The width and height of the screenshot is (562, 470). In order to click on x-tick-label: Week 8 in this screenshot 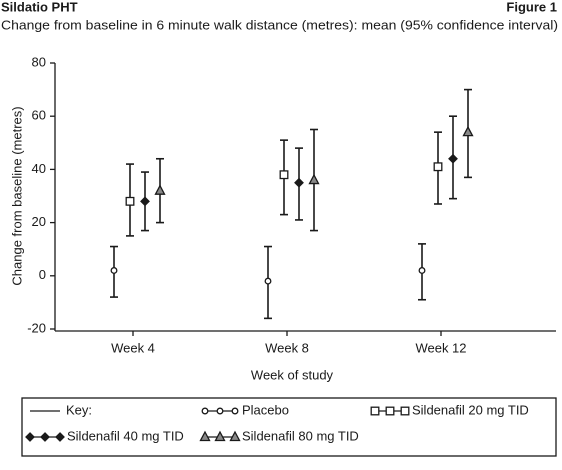, I will do `click(287, 347)`.